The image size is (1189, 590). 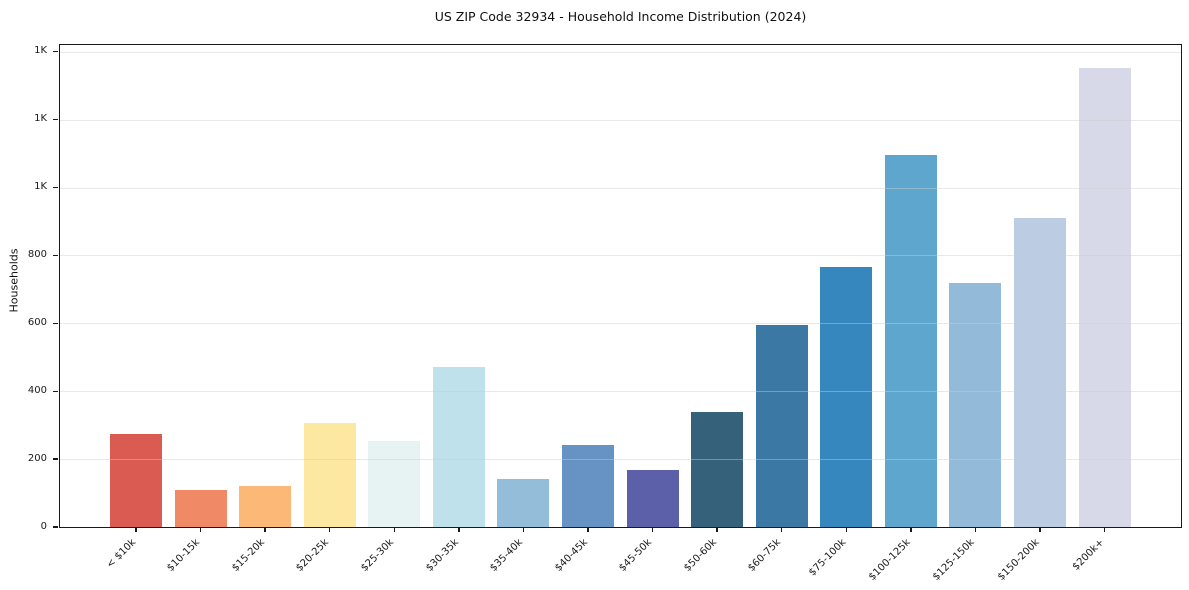 What do you see at coordinates (37, 322) in the screenshot?
I see `y-tick-label: 600` at bounding box center [37, 322].